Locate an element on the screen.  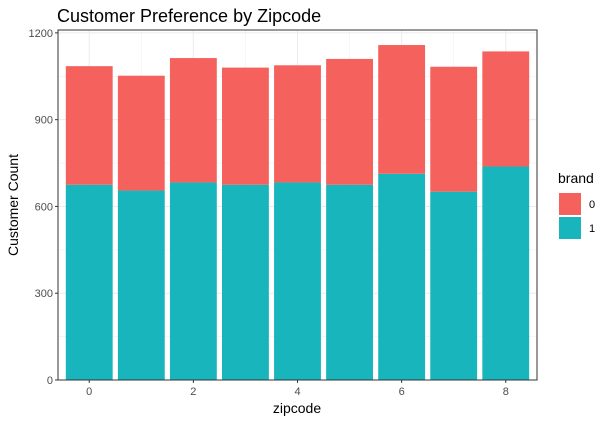
y-axis-title: Customer Count is located at coordinates (13, 205).